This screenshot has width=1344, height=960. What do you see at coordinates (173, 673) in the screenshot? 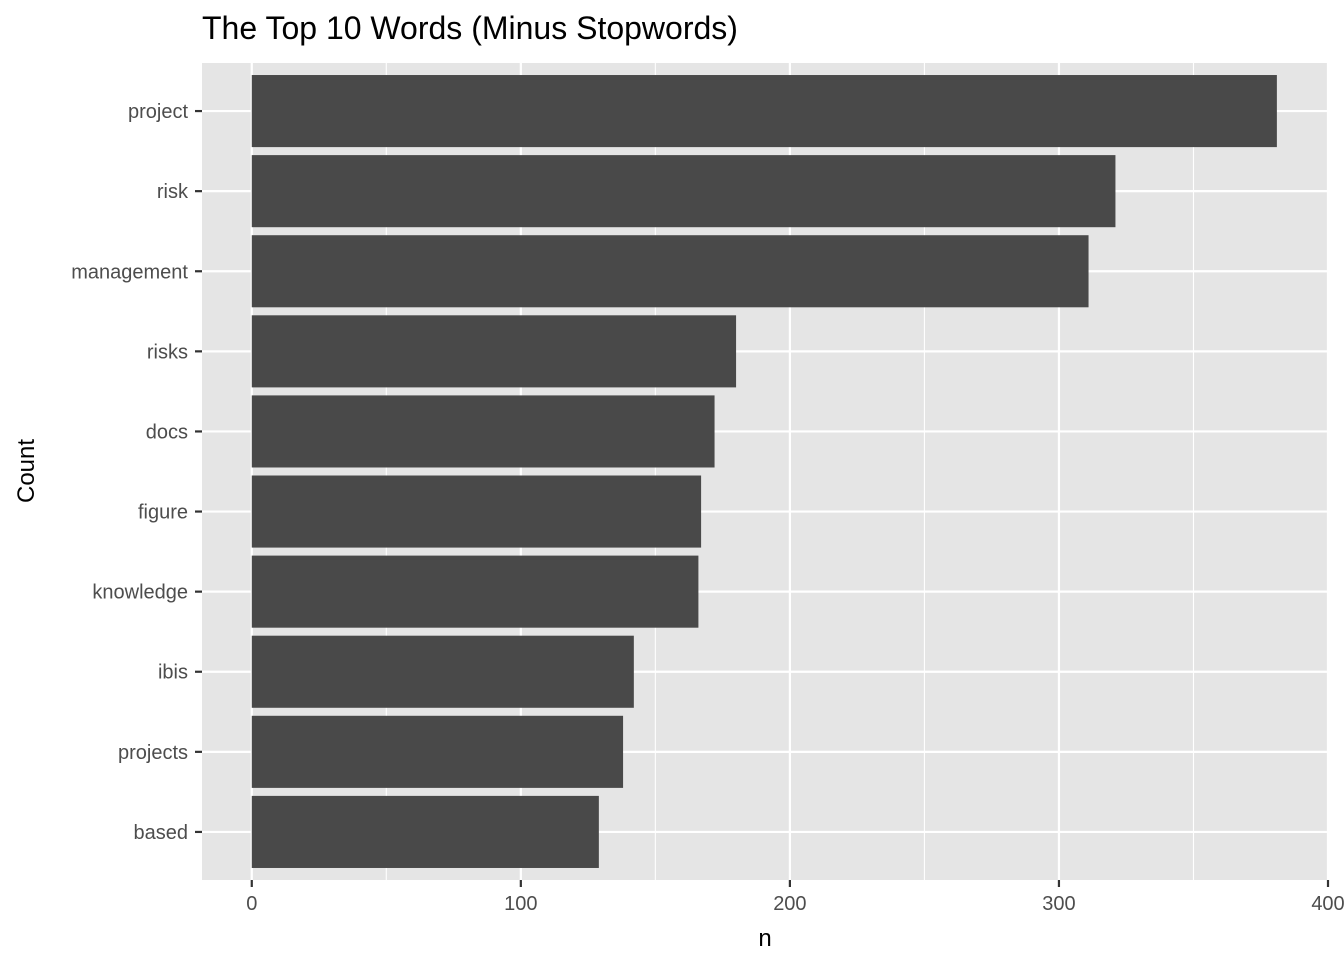
I see `y-tick-label: ibis` at bounding box center [173, 673].